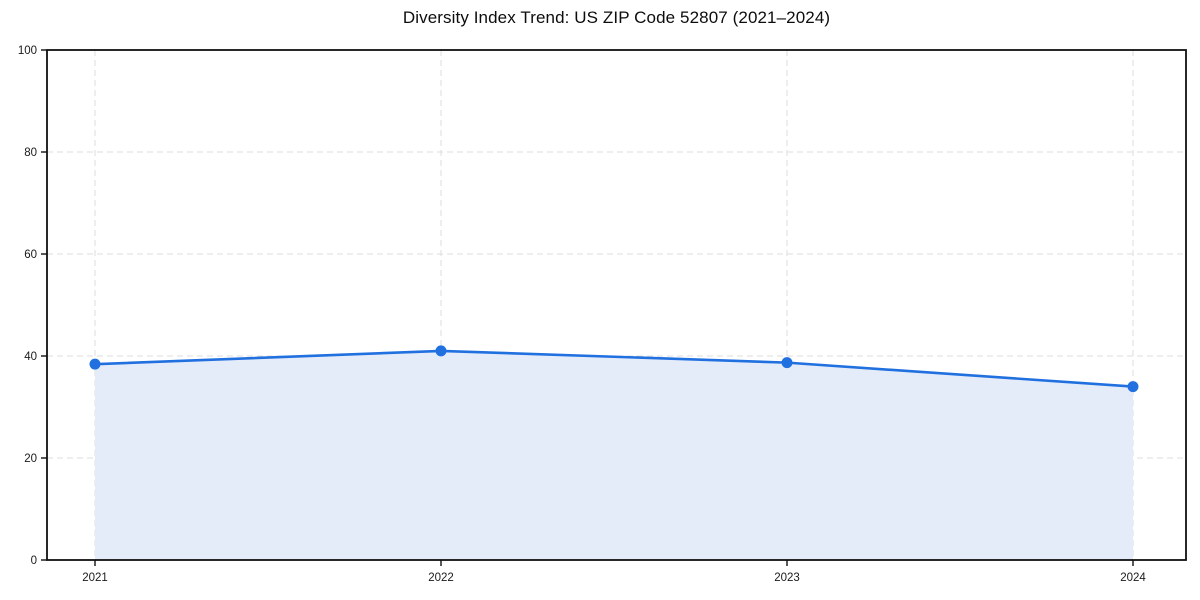 The image size is (1200, 600). What do you see at coordinates (30, 153) in the screenshot?
I see `y-tick-label: 80` at bounding box center [30, 153].